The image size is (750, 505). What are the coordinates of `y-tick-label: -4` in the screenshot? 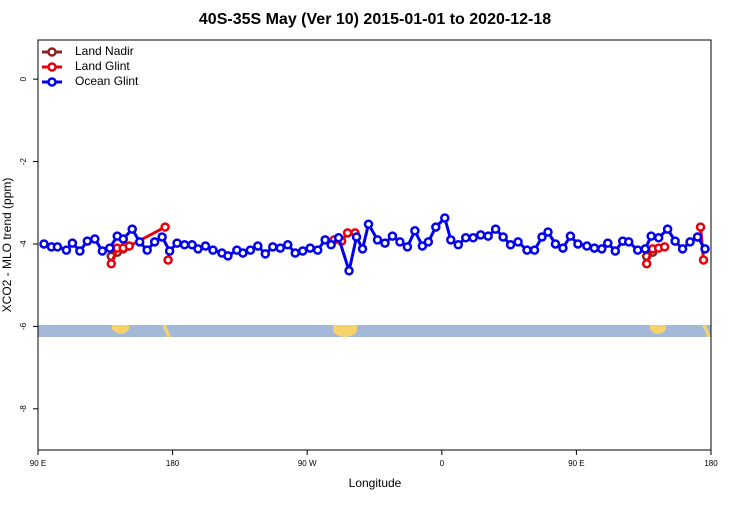 It's located at (23, 244).